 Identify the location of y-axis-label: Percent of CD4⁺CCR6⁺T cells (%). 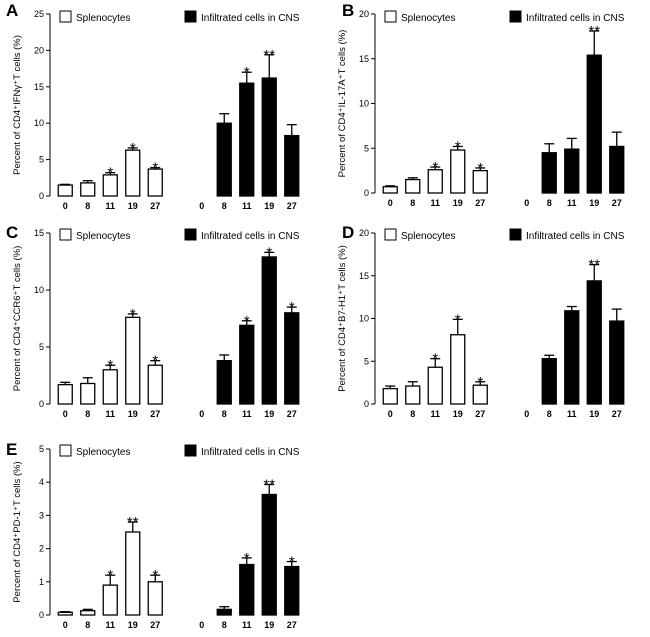
(17, 319).